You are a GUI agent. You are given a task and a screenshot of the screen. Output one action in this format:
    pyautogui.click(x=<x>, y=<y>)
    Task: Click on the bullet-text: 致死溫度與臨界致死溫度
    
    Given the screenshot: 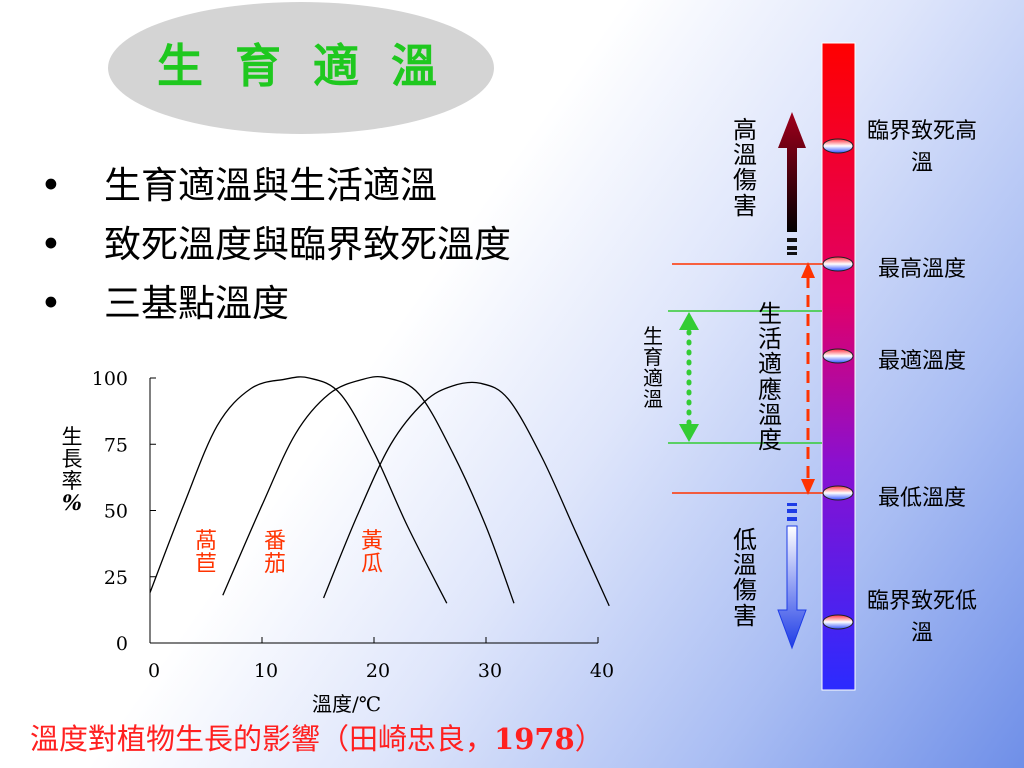 What is the action you would take?
    pyautogui.click(x=307, y=244)
    